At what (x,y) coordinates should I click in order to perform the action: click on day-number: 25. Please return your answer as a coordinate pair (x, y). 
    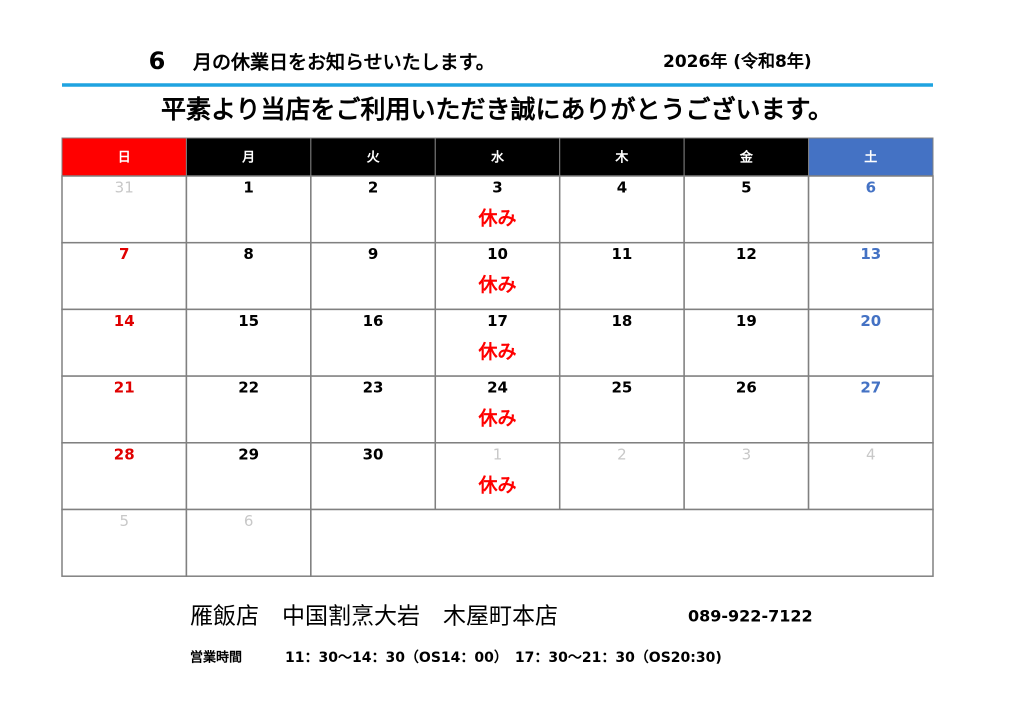
    Looking at the image, I should click on (621, 388).